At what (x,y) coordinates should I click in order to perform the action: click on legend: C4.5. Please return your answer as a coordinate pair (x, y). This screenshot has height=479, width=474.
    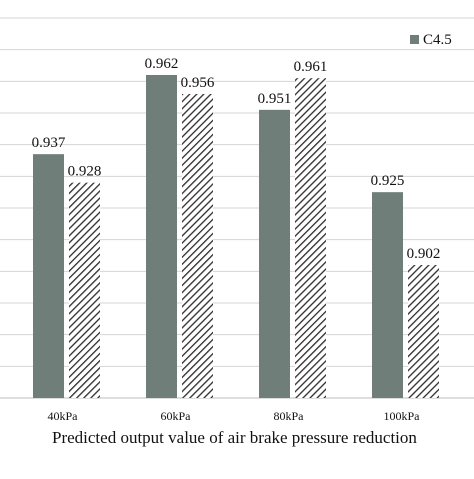
    Looking at the image, I should click on (431, 40).